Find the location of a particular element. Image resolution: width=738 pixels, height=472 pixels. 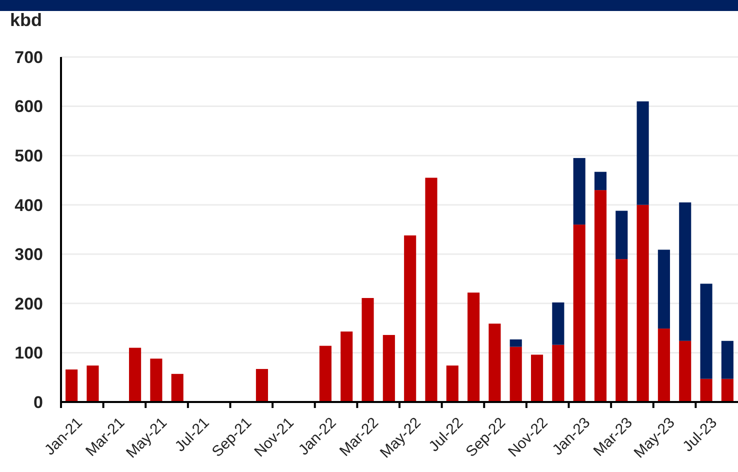

y-tick-label: 400 is located at coordinates (28, 205).